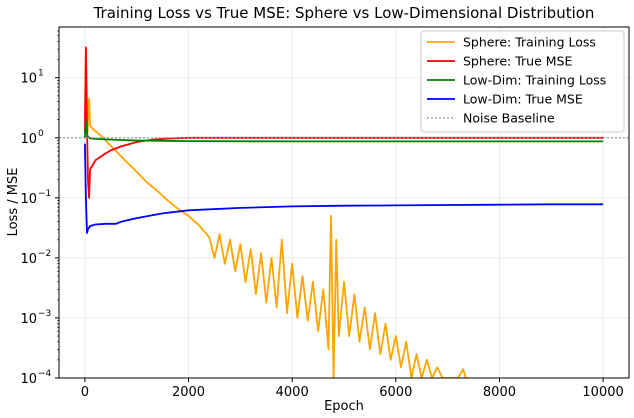 The height and width of the screenshot is (418, 634). What do you see at coordinates (45, 374) in the screenshot?
I see `y-tick-exponent: −4` at bounding box center [45, 374].